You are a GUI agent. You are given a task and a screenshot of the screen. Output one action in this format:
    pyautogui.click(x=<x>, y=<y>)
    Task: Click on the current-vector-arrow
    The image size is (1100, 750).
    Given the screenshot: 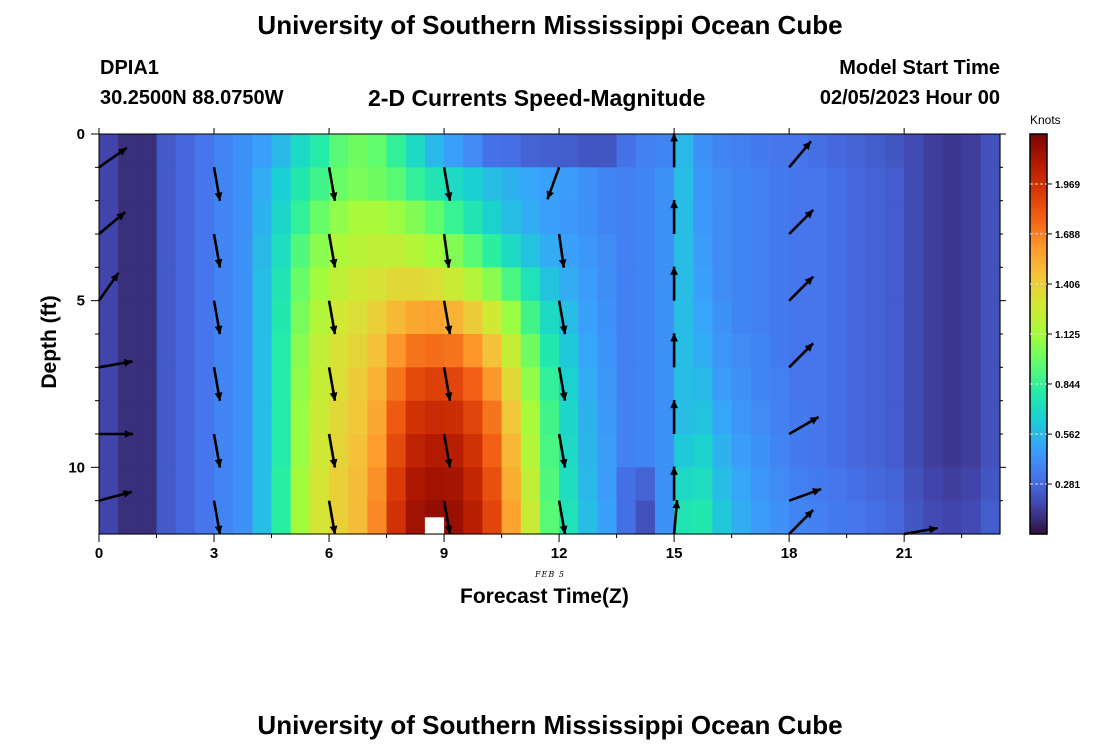 What is the action you would take?
    pyautogui.click(x=920, y=530)
    